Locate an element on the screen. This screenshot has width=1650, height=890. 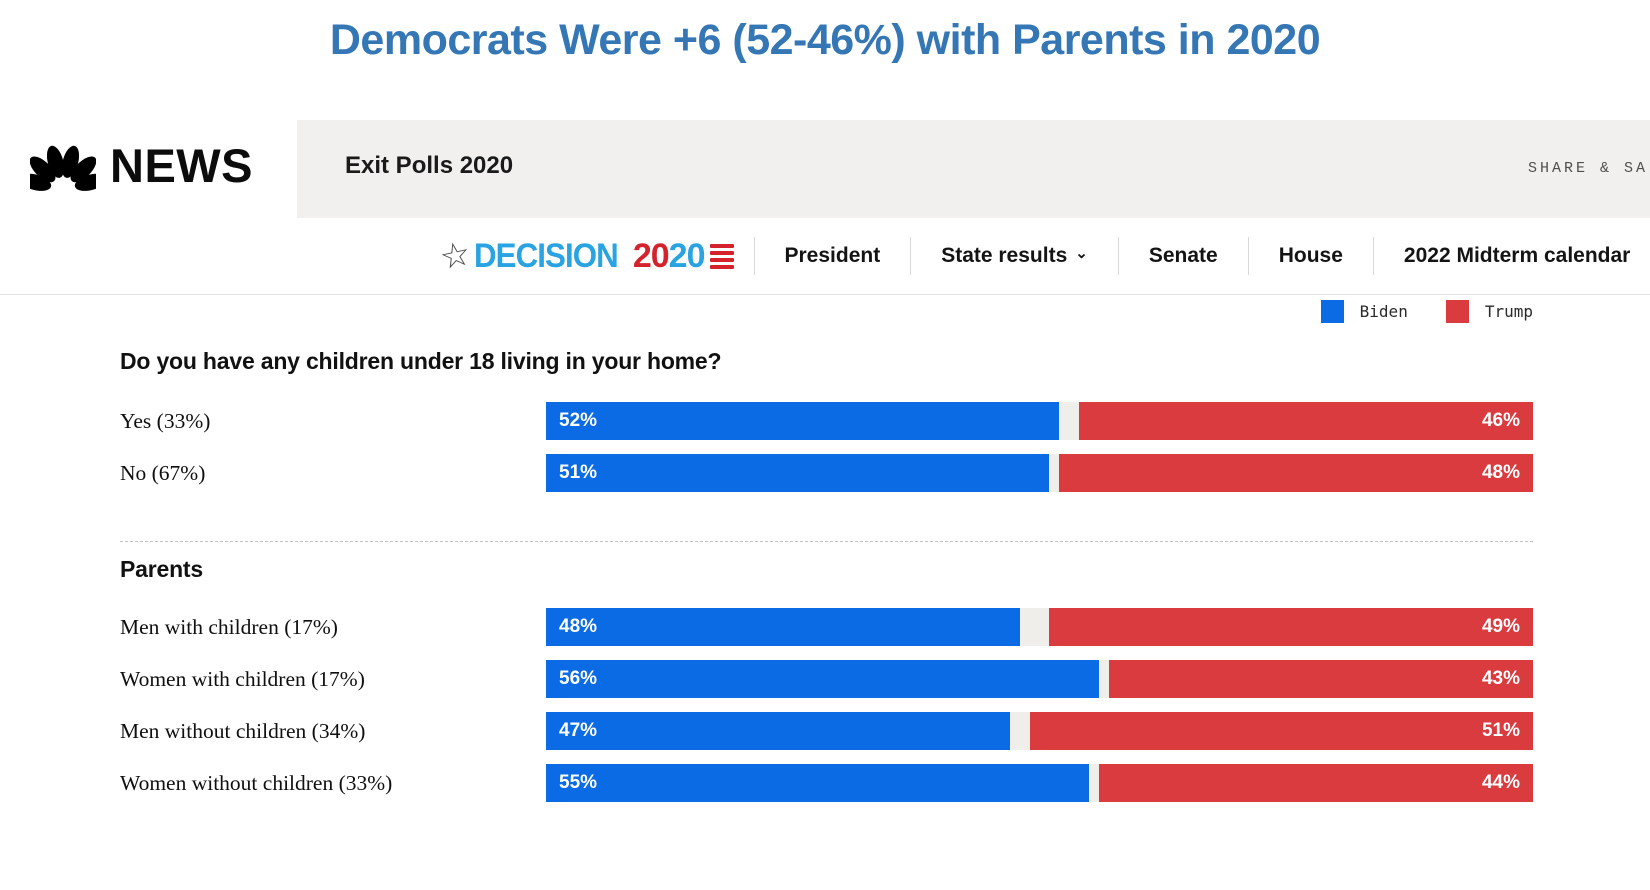
poll-row: Women without children (33%) 55% 44% is located at coordinates (826, 783).